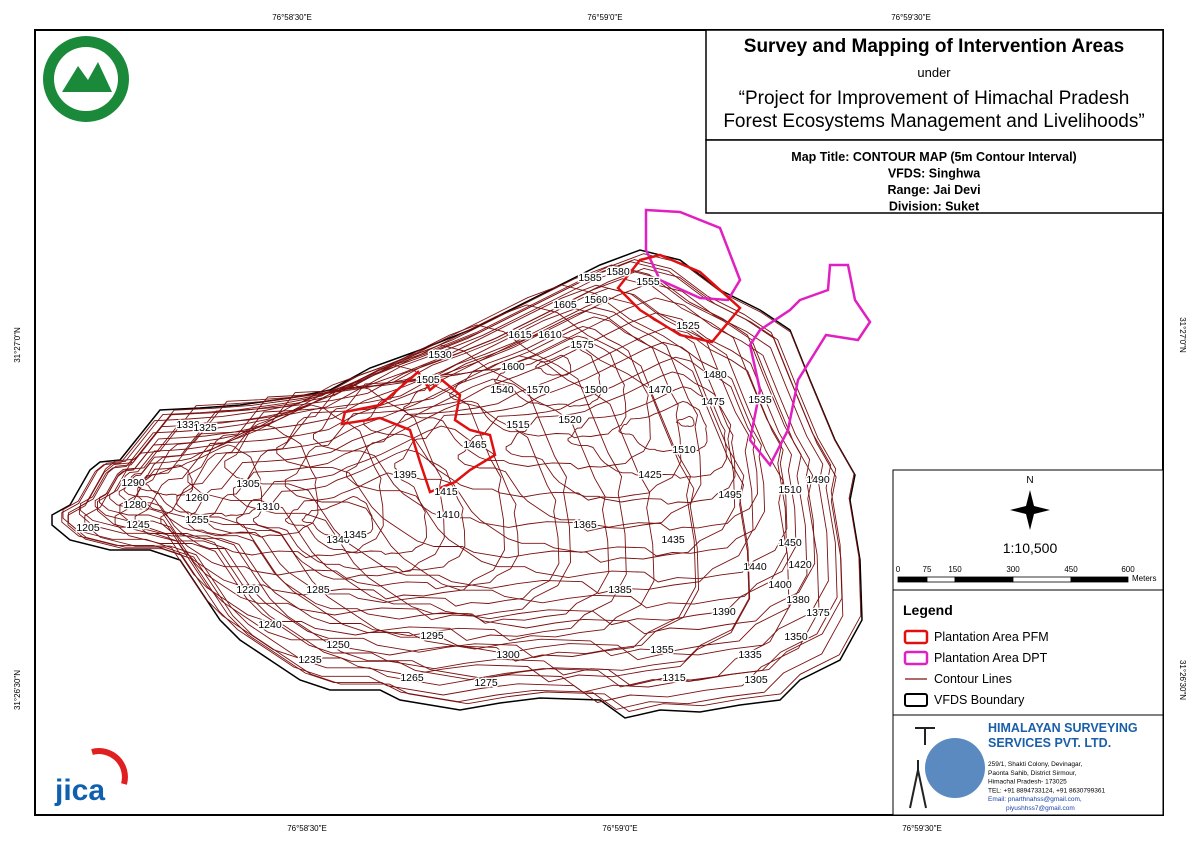 The width and height of the screenshot is (1200, 853). What do you see at coordinates (582, 345) in the screenshot?
I see `contour-label: 1575` at bounding box center [582, 345].